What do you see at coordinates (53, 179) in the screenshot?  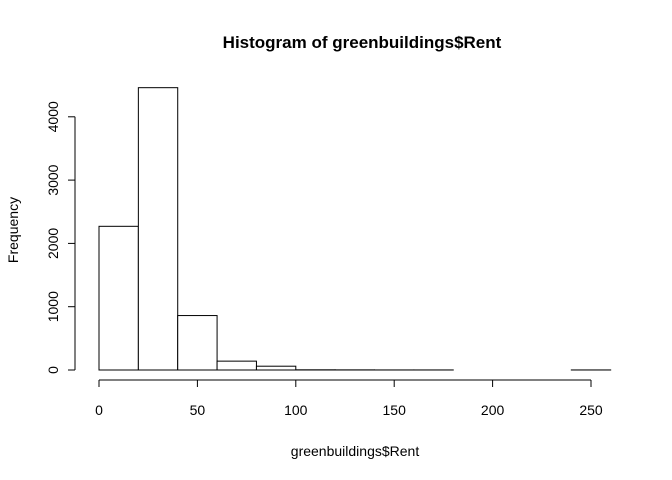 I see `y-tick-label: 3000` at bounding box center [53, 179].